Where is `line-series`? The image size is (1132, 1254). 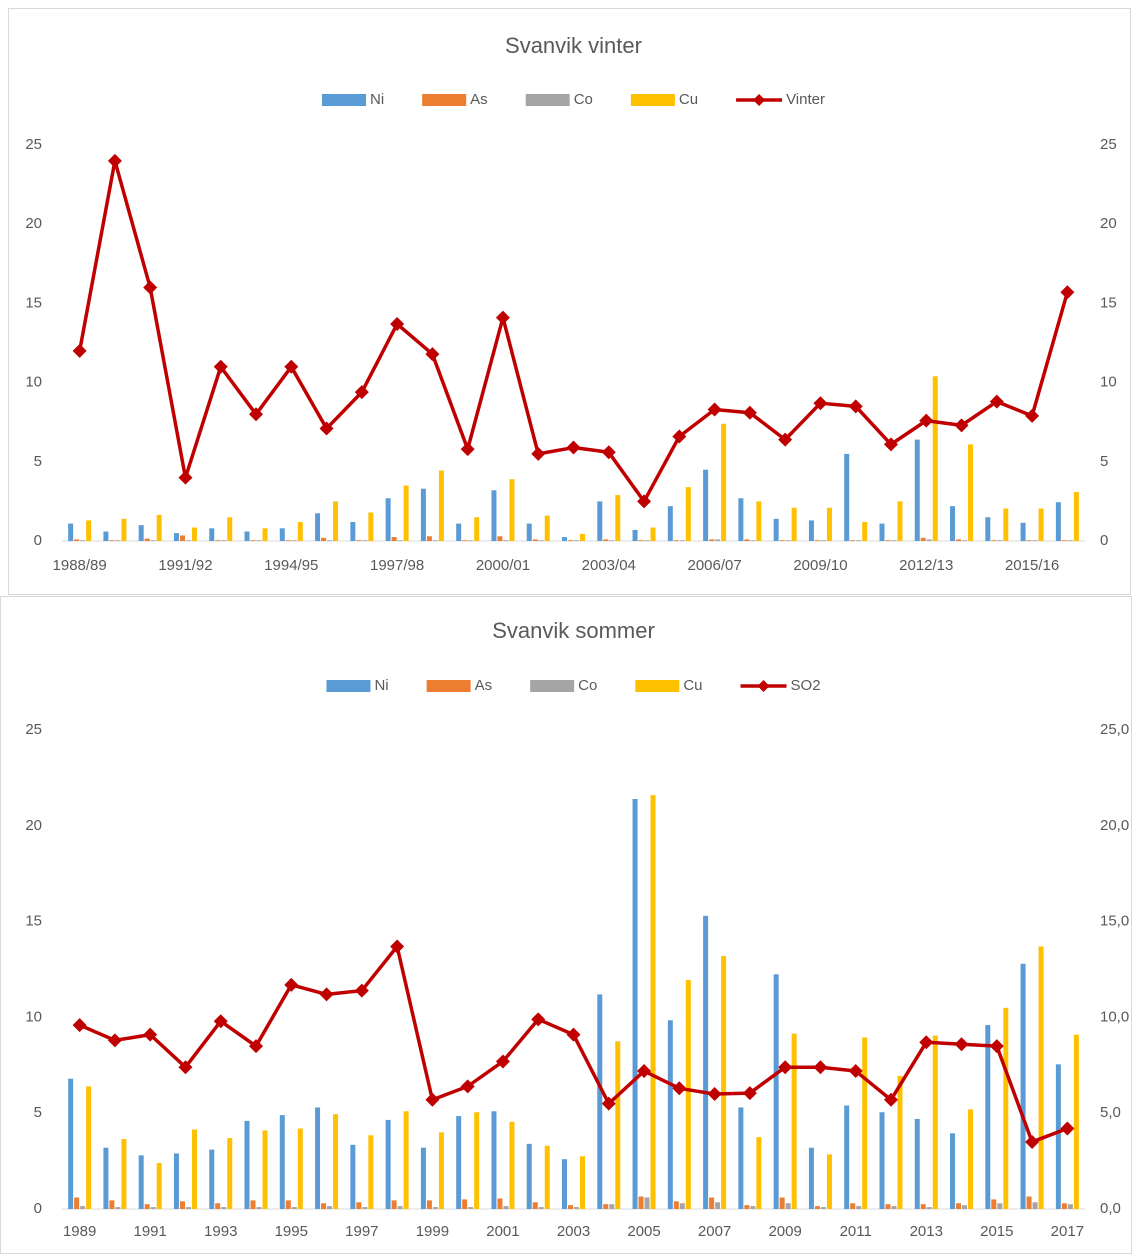 line-series is located at coordinates (573, 1044).